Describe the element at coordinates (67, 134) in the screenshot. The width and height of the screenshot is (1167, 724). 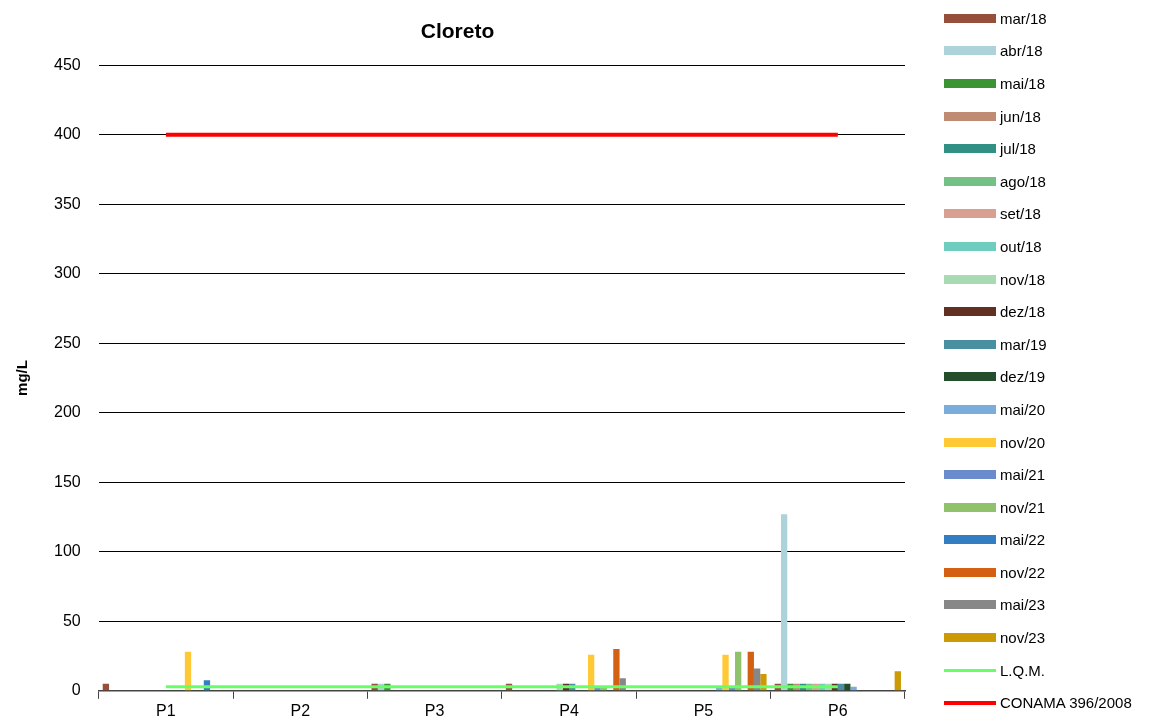
I see `y-tick-label: 400` at that location.